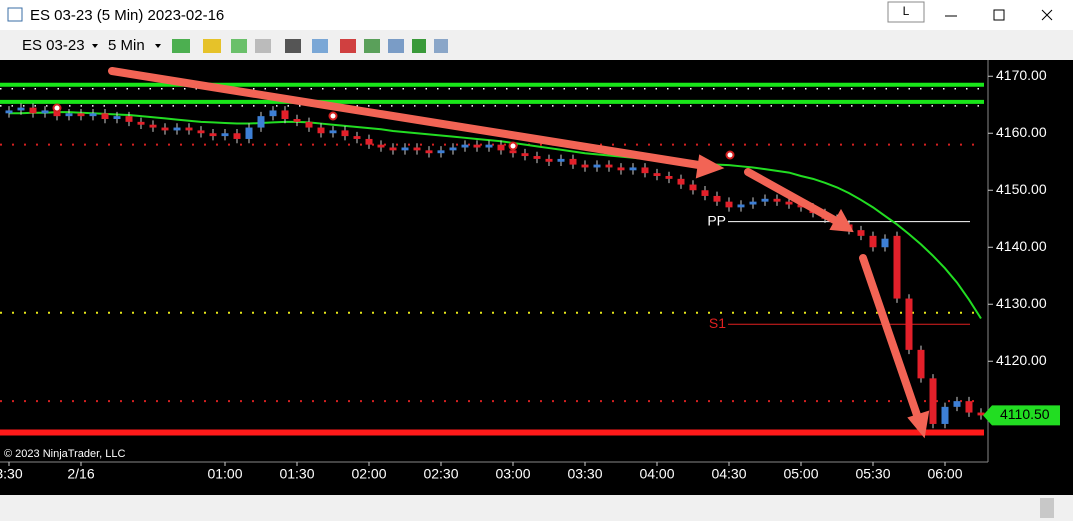 This screenshot has height=526, width=1073. What do you see at coordinates (999, 15) in the screenshot?
I see `maximize` at bounding box center [999, 15].